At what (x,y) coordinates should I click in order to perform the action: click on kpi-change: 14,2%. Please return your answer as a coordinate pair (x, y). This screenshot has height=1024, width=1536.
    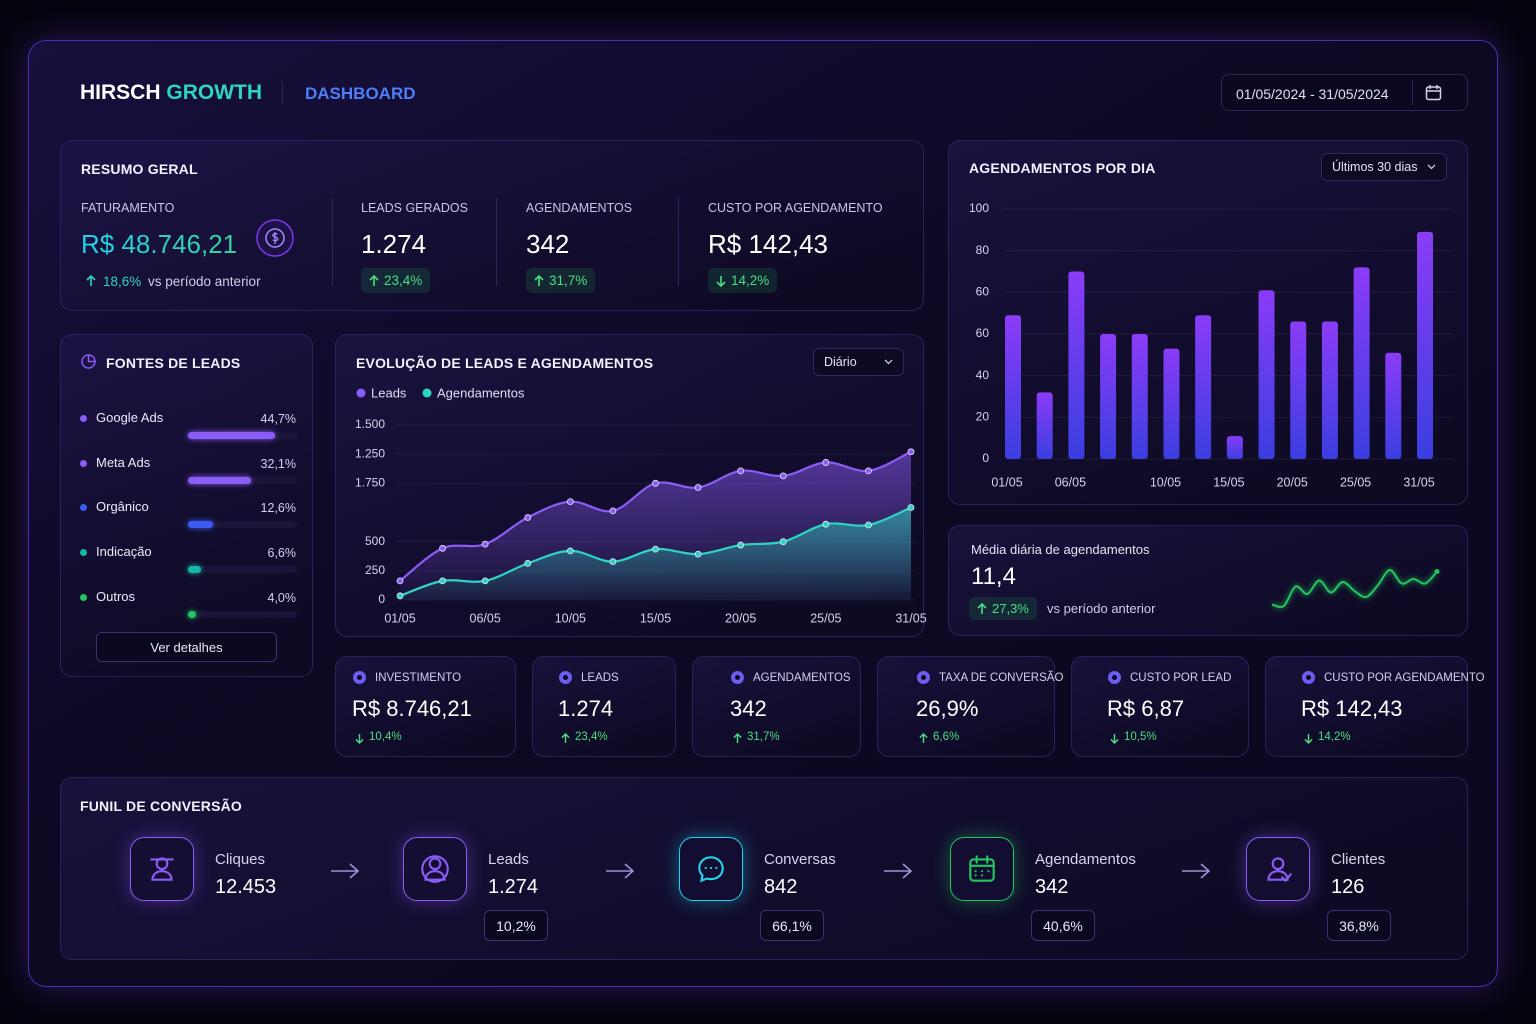
    Looking at the image, I should click on (1334, 737).